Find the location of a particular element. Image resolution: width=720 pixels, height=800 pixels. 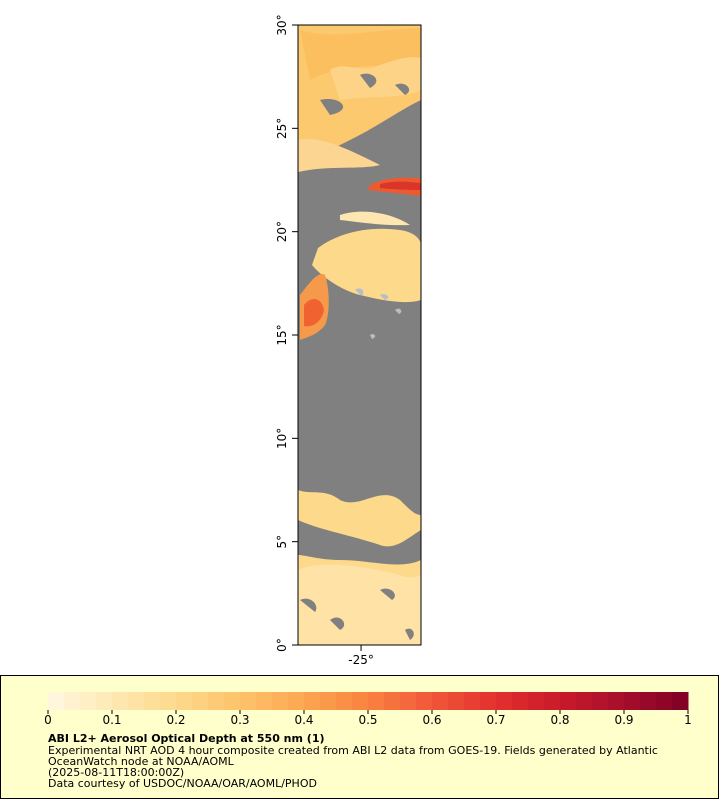

colorbar-tick-label: 0.6 is located at coordinates (431, 720).